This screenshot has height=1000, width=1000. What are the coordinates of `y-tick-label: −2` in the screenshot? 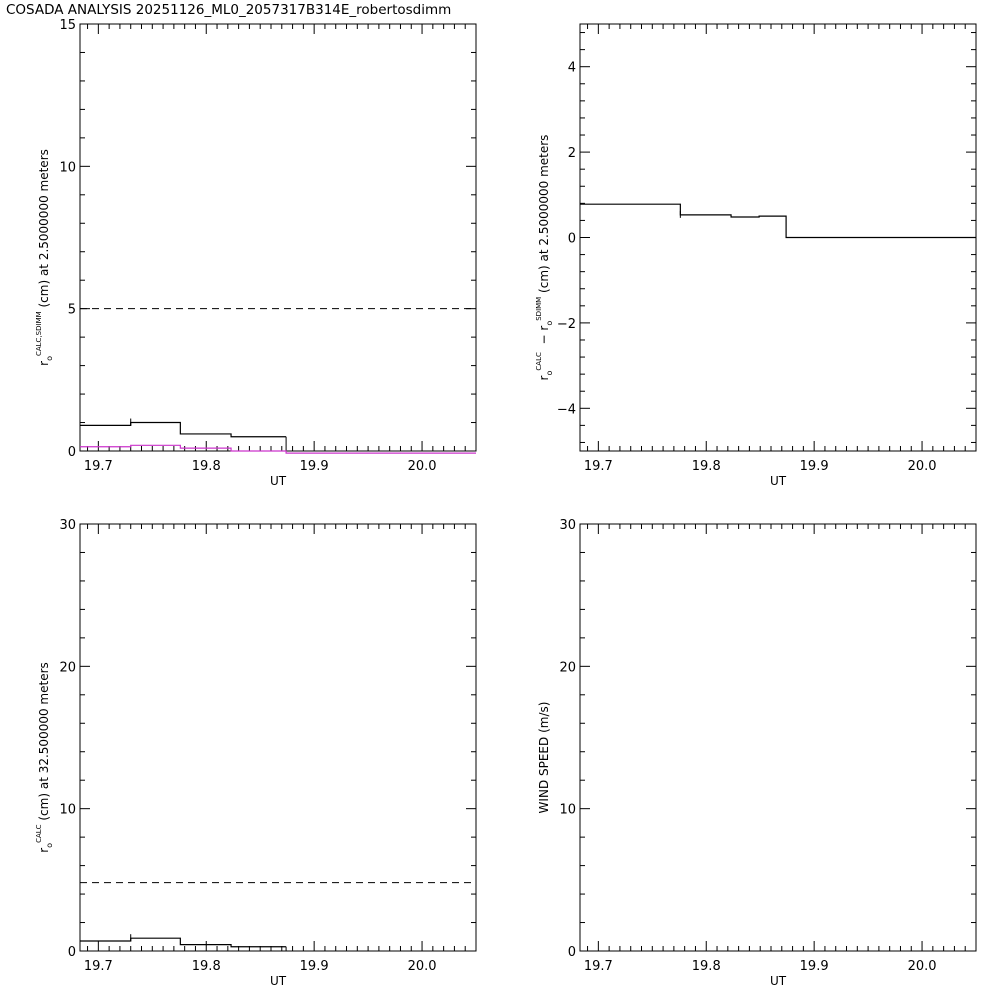 It's located at (566, 324).